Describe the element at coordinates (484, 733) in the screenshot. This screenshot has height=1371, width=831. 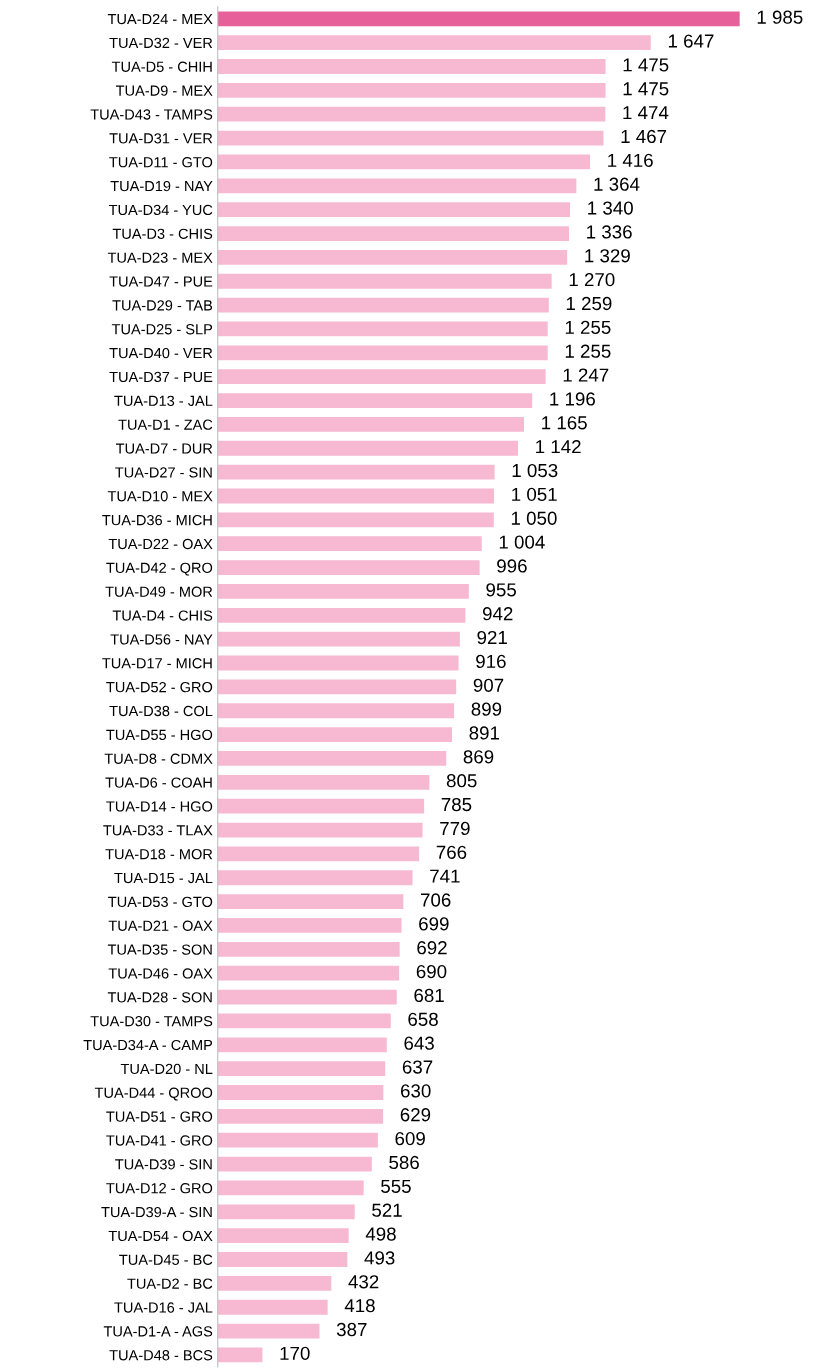
I see `data-label: 891` at that location.